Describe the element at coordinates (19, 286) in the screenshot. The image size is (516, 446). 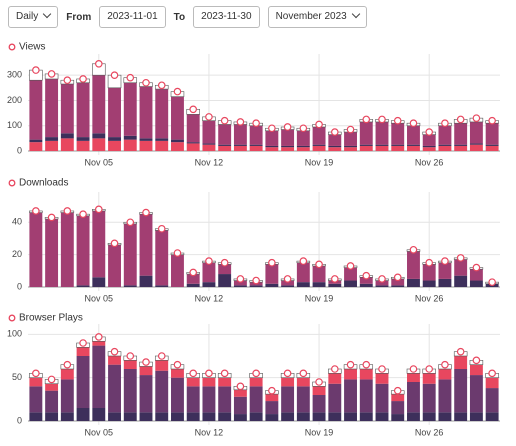
I see `y-tick-label: 0` at that location.